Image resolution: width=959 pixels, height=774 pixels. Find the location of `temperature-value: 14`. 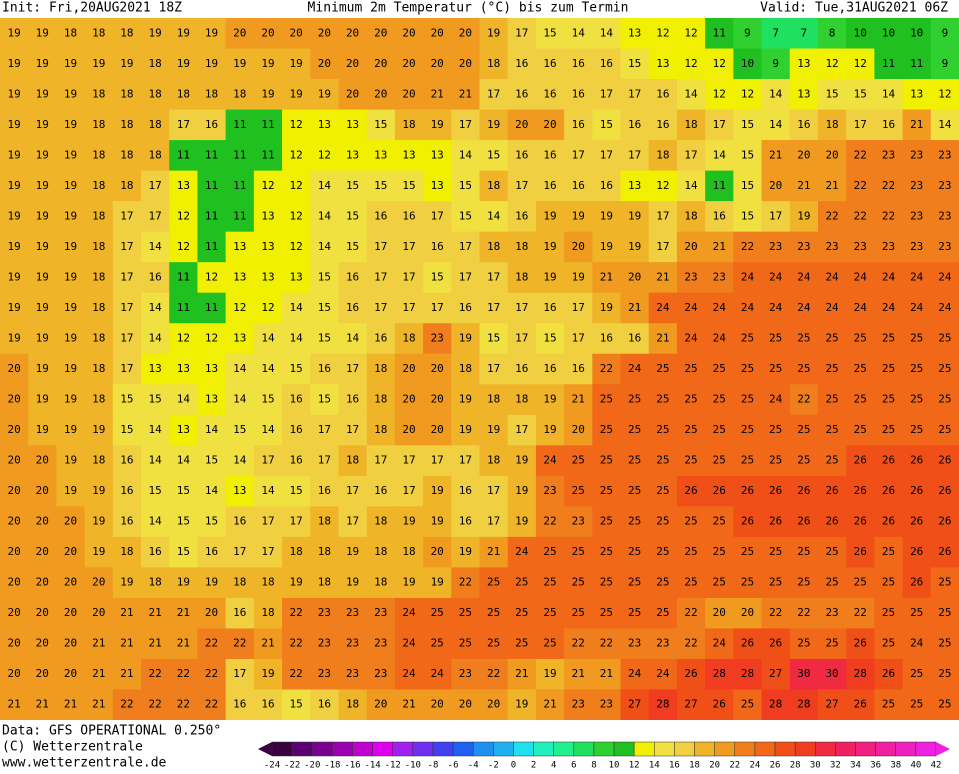

temperature-value: 14 is located at coordinates (776, 93).